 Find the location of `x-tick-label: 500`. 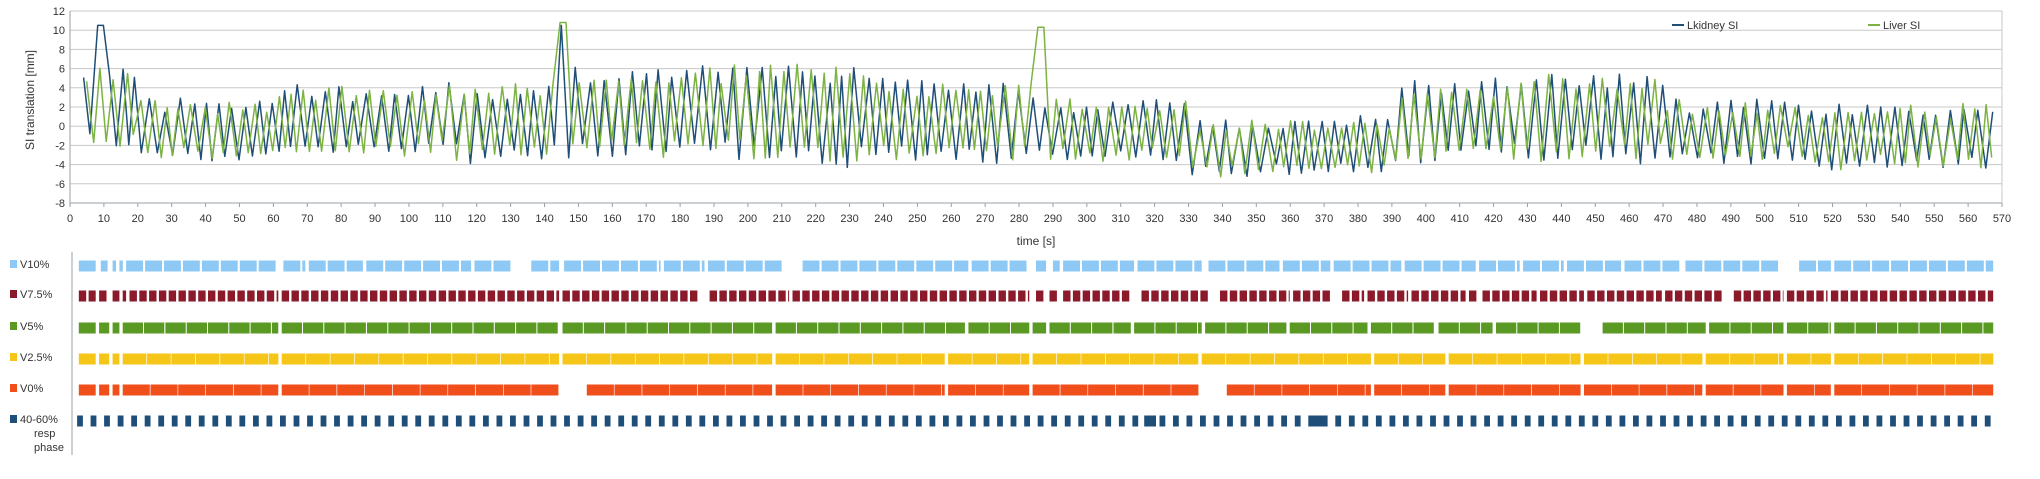

x-tick-label: 500 is located at coordinates (1765, 219).